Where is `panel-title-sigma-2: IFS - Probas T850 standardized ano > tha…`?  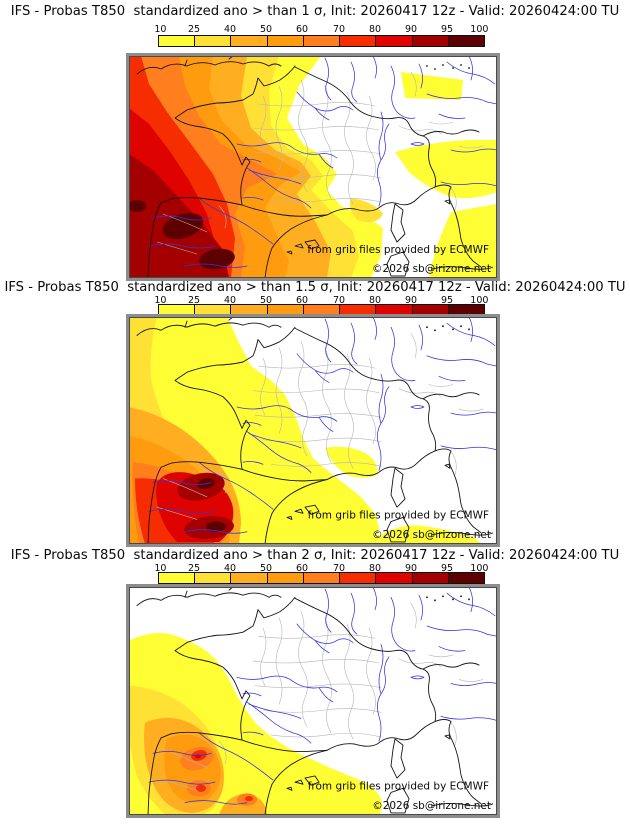 panel-title-sigma-2: IFS - Probas T850 standardized ano > tha… is located at coordinates (315, 555).